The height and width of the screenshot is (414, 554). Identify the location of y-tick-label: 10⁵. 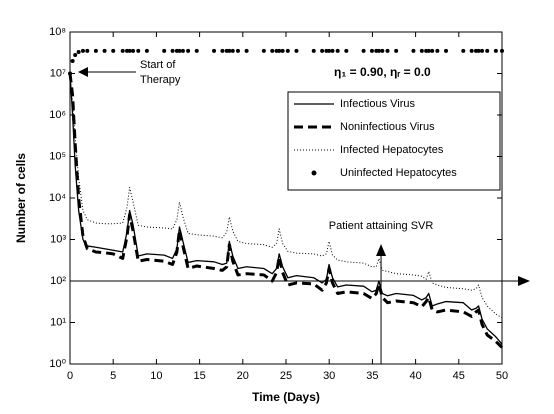
(57, 156).